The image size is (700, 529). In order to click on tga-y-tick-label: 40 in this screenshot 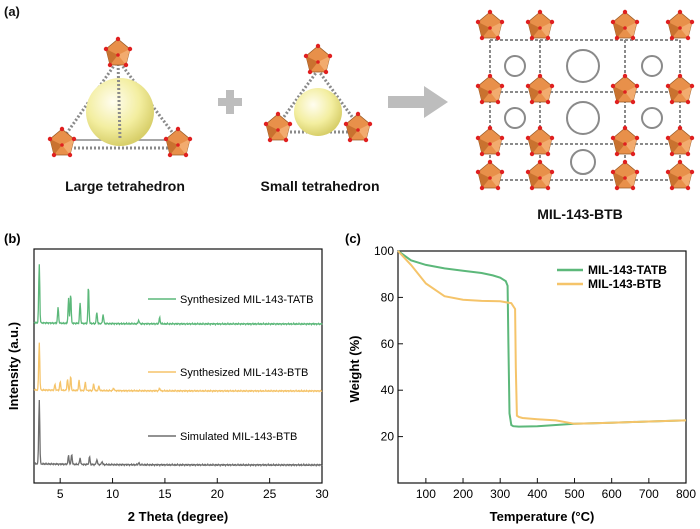, I will do `click(388, 390)`.